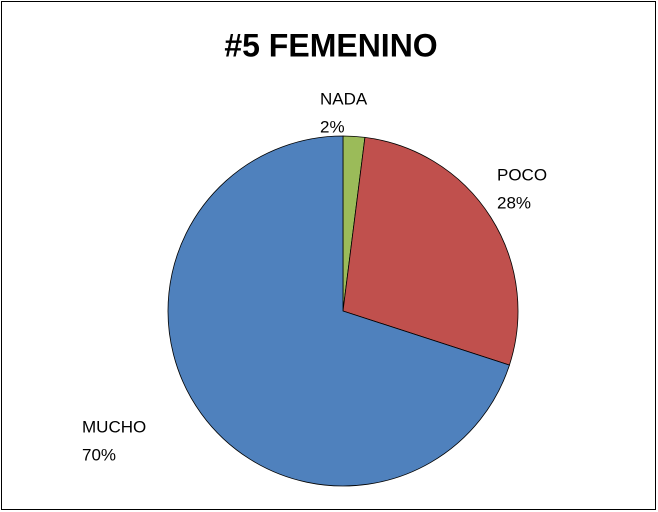  I want to click on slice-value-label: 2%, so click(332, 126).